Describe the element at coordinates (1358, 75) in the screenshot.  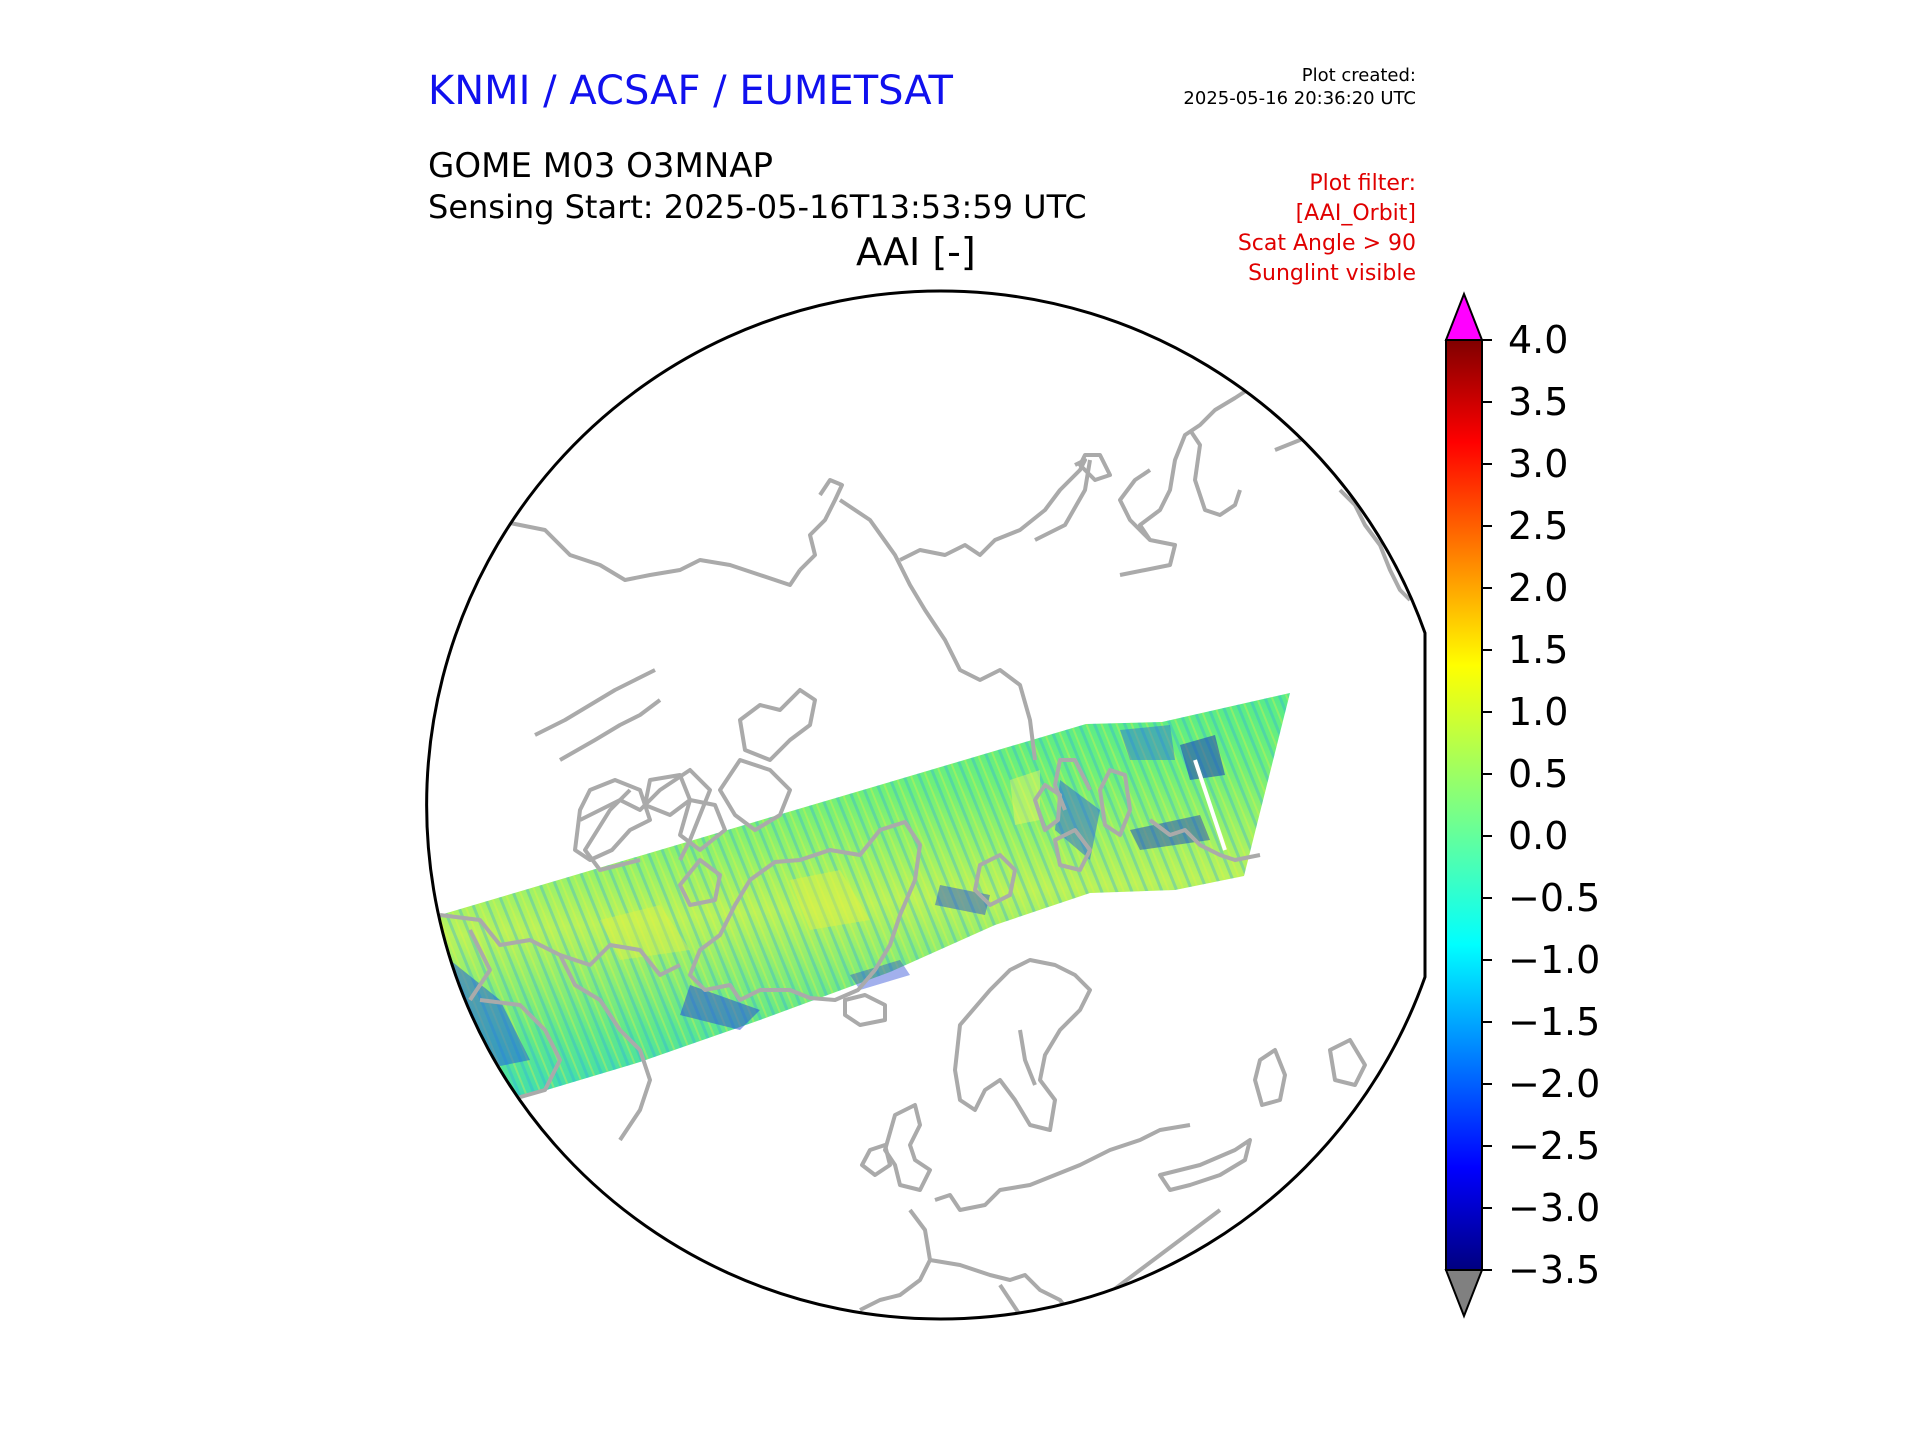
I see `plot-created-label: Plot created:` at that location.